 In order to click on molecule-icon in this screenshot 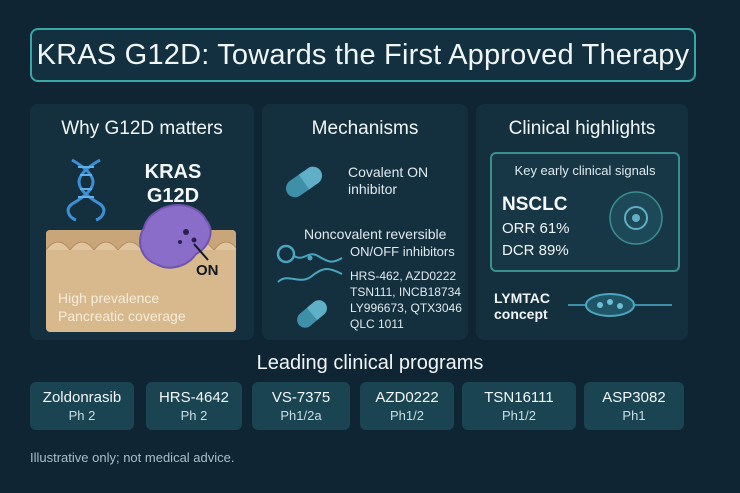, I will do `click(309, 263)`.